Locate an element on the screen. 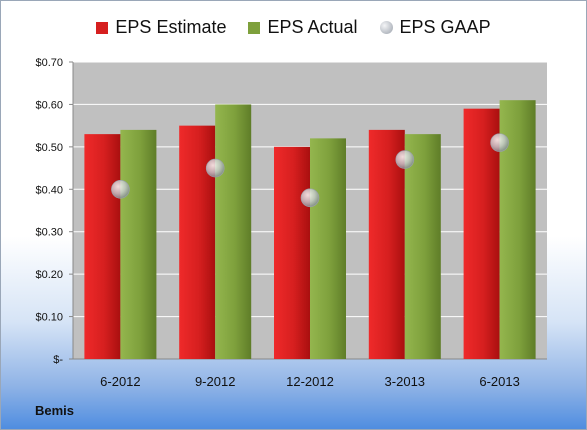 The height and width of the screenshot is (430, 587). legend-item-eps-estimate: EPS Estimate is located at coordinates (161, 27).